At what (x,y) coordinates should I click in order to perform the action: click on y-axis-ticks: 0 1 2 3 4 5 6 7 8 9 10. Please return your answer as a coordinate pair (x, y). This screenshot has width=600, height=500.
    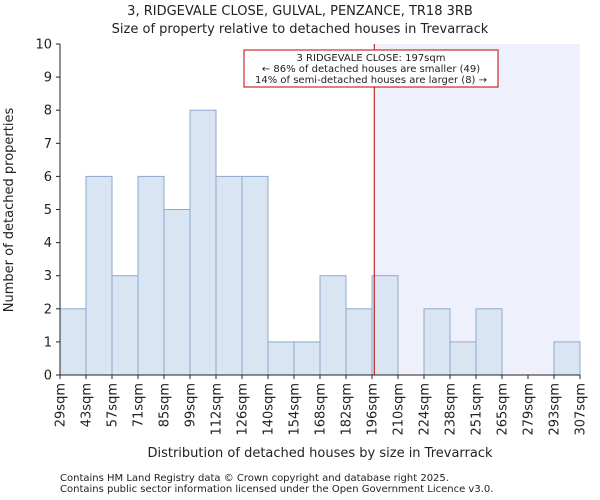
    Looking at the image, I should click on (47, 211).